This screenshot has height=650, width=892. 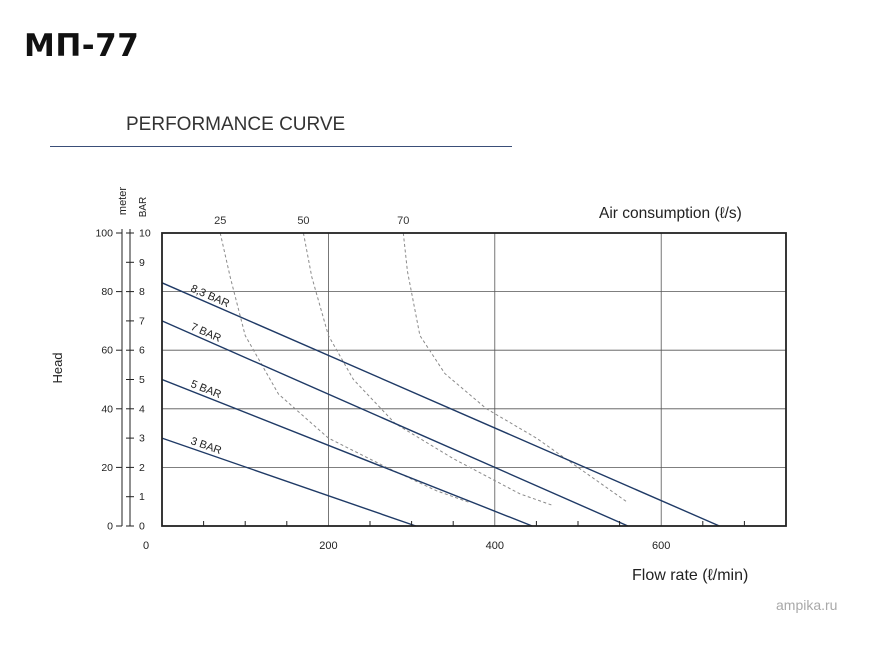 What do you see at coordinates (236, 124) in the screenshot?
I see `chart-title: PERFORMANCE CURVE` at bounding box center [236, 124].